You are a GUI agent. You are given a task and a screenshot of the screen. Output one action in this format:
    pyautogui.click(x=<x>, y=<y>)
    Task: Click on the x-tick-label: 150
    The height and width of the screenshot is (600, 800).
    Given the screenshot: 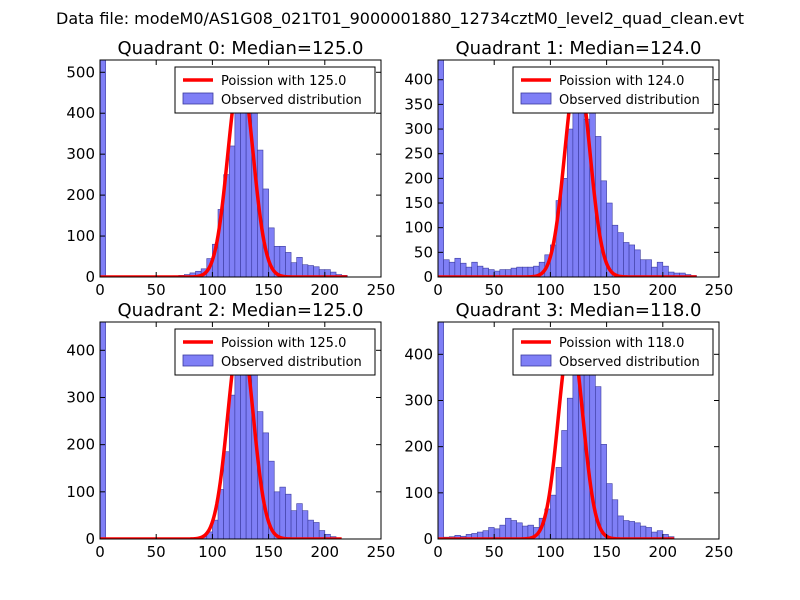 What is the action you would take?
    pyautogui.click(x=268, y=290)
    